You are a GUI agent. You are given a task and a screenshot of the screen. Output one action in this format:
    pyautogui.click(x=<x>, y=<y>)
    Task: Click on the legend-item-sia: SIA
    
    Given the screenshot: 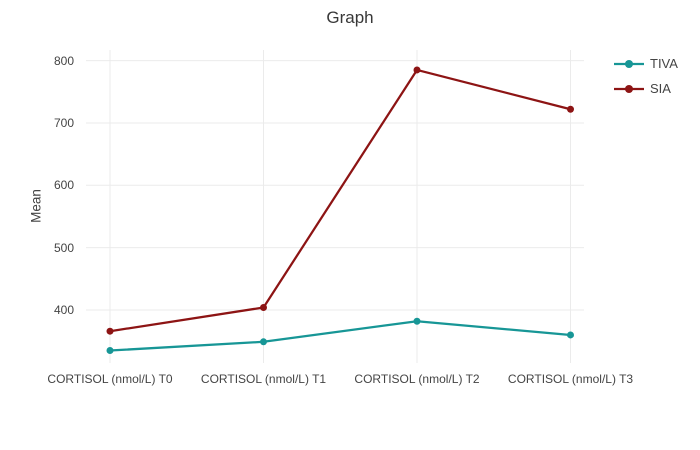 What is the action you would take?
    pyautogui.click(x=646, y=88)
    